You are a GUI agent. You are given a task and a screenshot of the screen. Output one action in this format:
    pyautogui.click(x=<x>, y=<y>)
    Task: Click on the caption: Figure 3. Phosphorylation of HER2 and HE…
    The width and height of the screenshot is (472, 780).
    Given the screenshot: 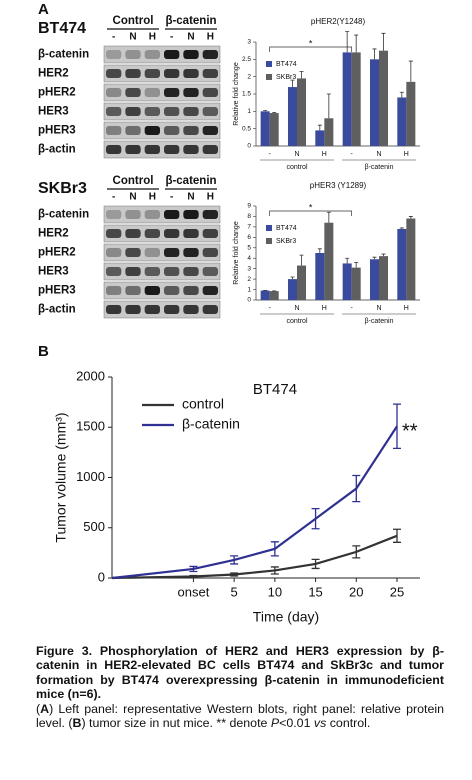 What is the action you would take?
    pyautogui.click(x=240, y=687)
    